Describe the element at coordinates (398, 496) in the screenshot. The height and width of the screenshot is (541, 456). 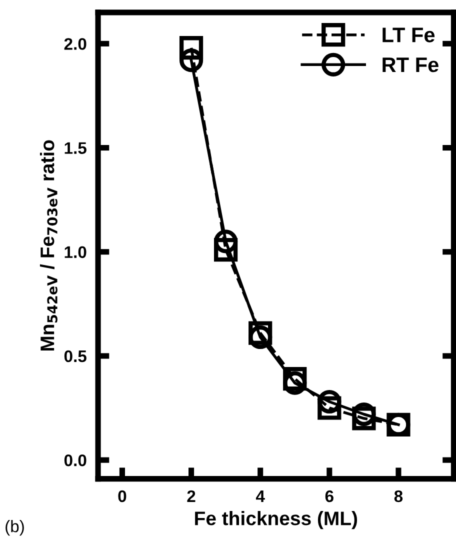
I see `x-tick-label: 8` at that location.